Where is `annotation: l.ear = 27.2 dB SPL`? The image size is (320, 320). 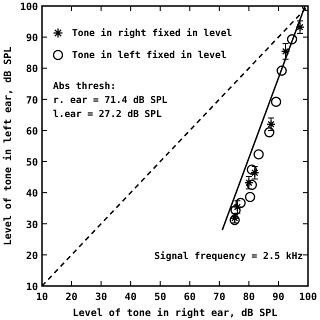 annotation: l.ear = 27.2 dB SPL is located at coordinates (107, 114).